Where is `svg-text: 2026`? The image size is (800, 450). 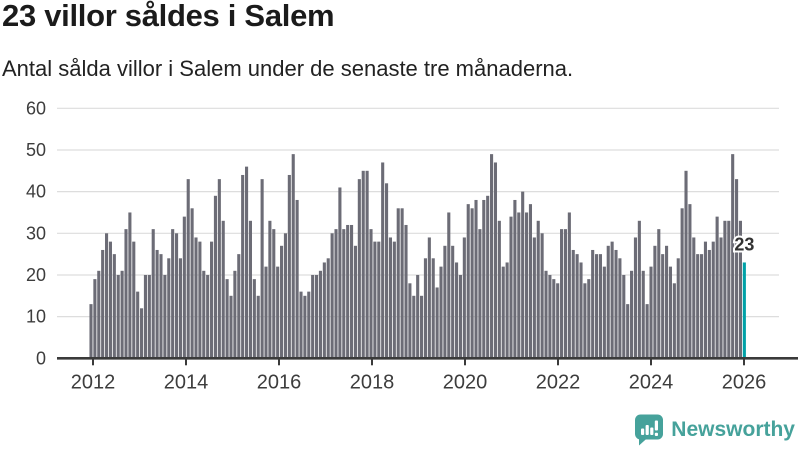 svg-text: 2026 is located at coordinates (744, 382).